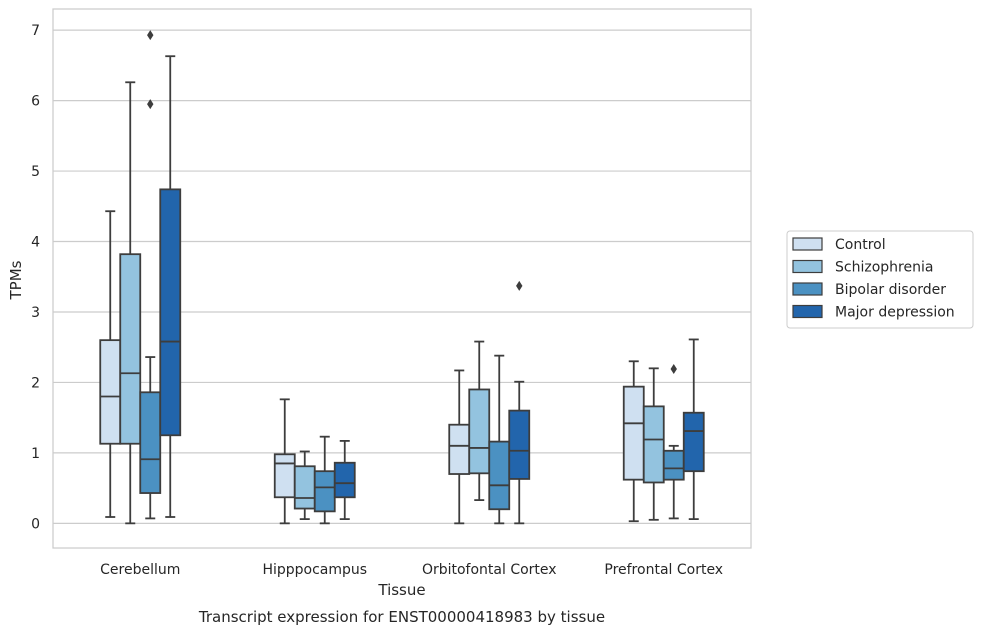  What do you see at coordinates (140, 570) in the screenshot?
I see `x-tick-label: Cerebellum` at bounding box center [140, 570].